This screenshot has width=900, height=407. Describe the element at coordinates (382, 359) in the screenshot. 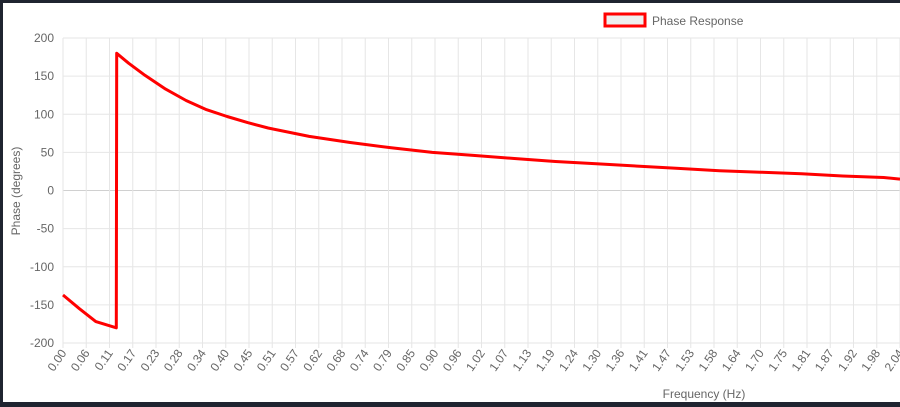

I see `x-tick-label: 0.79` at that location.